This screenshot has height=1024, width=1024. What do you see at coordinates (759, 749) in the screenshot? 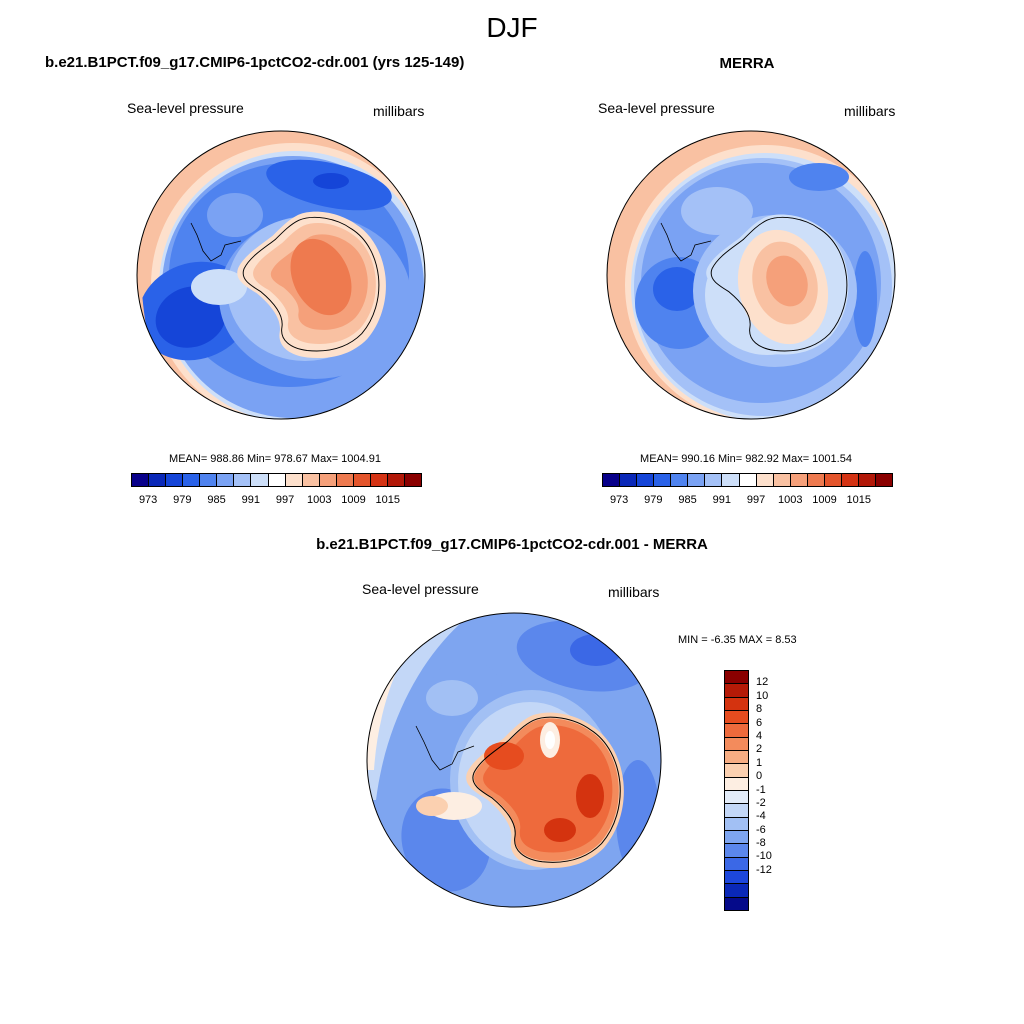
I see `colorbar-tick-label: 2` at bounding box center [759, 749].